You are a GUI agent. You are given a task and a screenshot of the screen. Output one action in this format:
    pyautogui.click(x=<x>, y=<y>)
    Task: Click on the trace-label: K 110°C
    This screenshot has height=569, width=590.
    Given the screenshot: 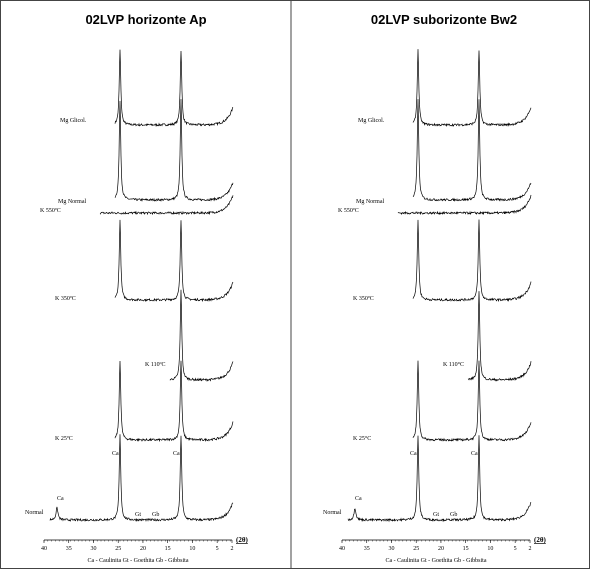 What is the action you would take?
    pyautogui.click(x=453, y=364)
    